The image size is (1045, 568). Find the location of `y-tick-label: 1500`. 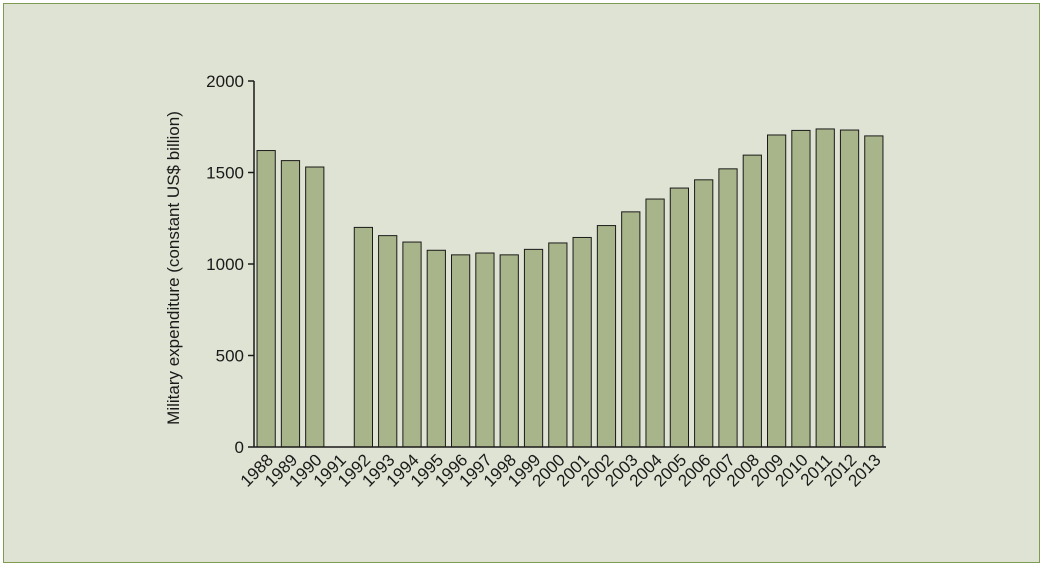

y-tick-label: 1500 is located at coordinates (225, 173).